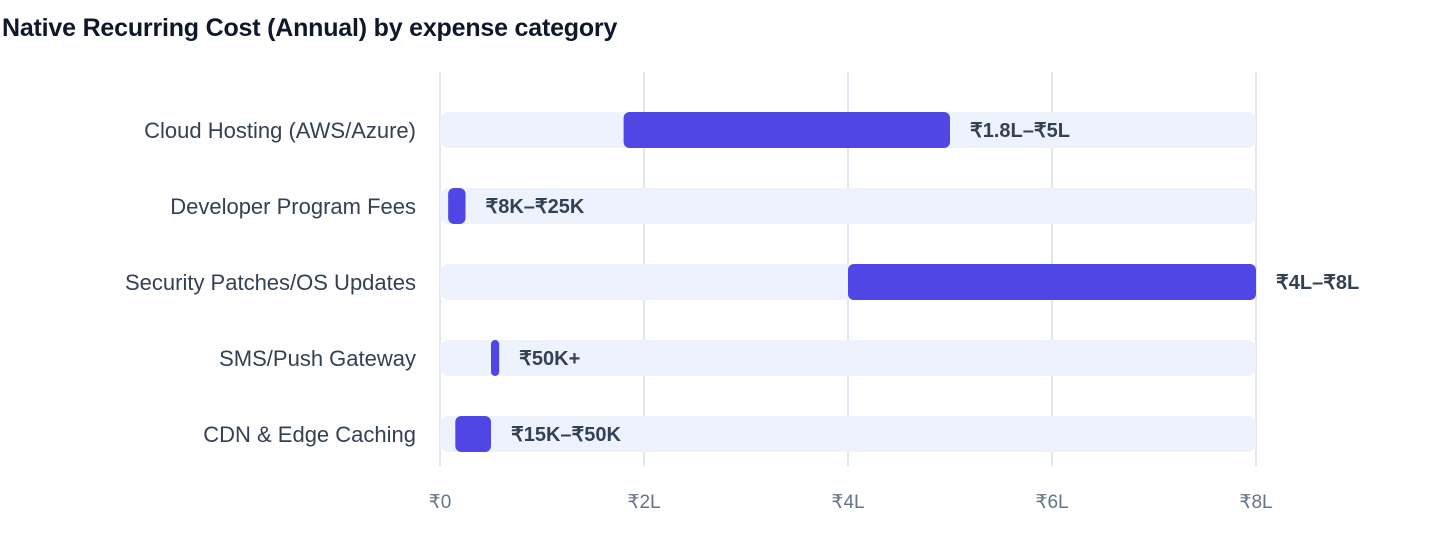 This screenshot has height=560, width=1440. What do you see at coordinates (643, 502) in the screenshot?
I see `x-tick-label: ₹2L` at bounding box center [643, 502].